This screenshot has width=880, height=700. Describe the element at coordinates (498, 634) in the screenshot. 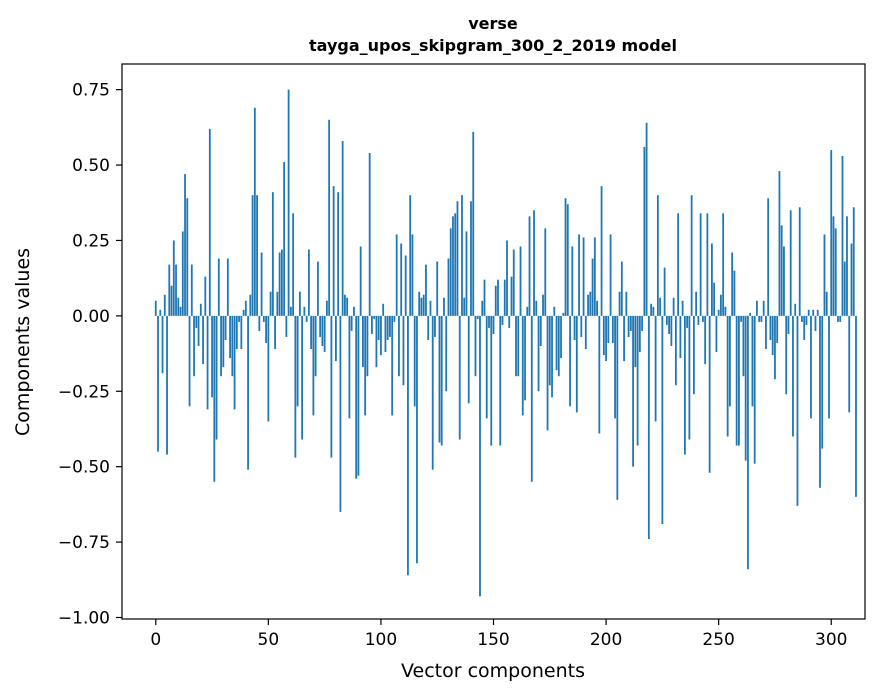

I see `x-axis-ticks: 0 50 100 150 200 250 300` at that location.